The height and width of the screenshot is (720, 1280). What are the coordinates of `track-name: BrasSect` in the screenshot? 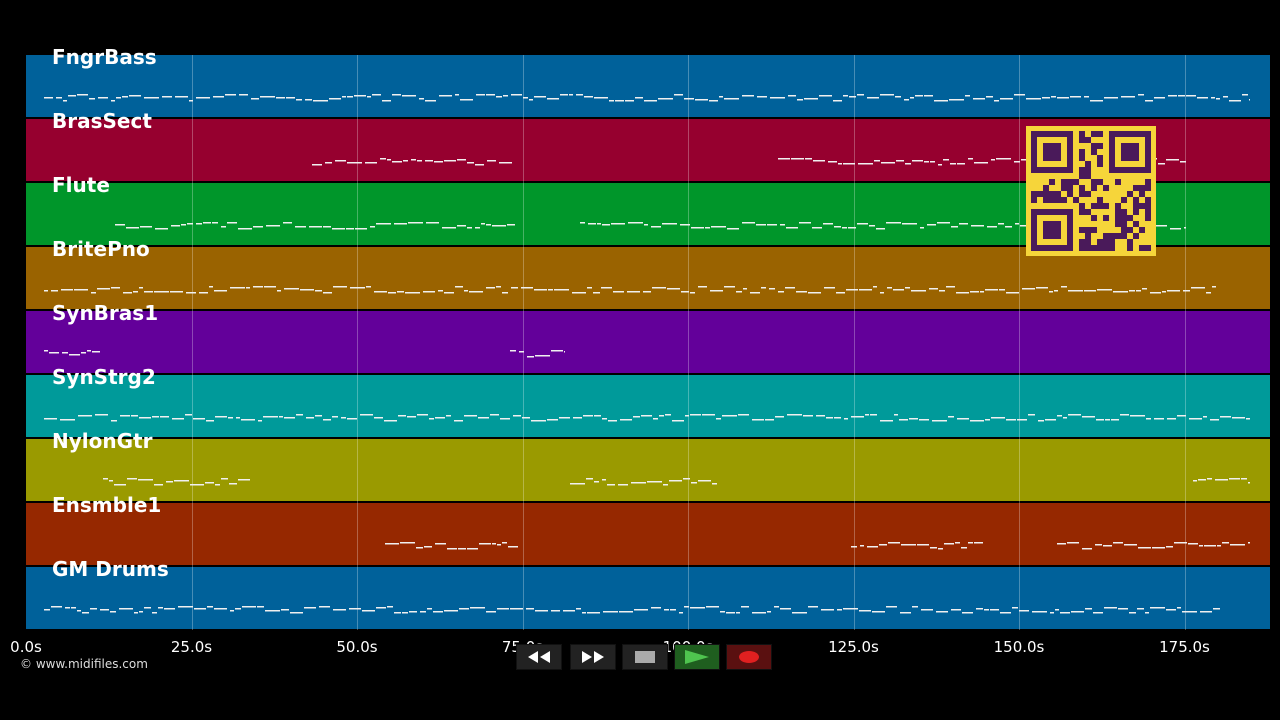 It's located at (102, 121).